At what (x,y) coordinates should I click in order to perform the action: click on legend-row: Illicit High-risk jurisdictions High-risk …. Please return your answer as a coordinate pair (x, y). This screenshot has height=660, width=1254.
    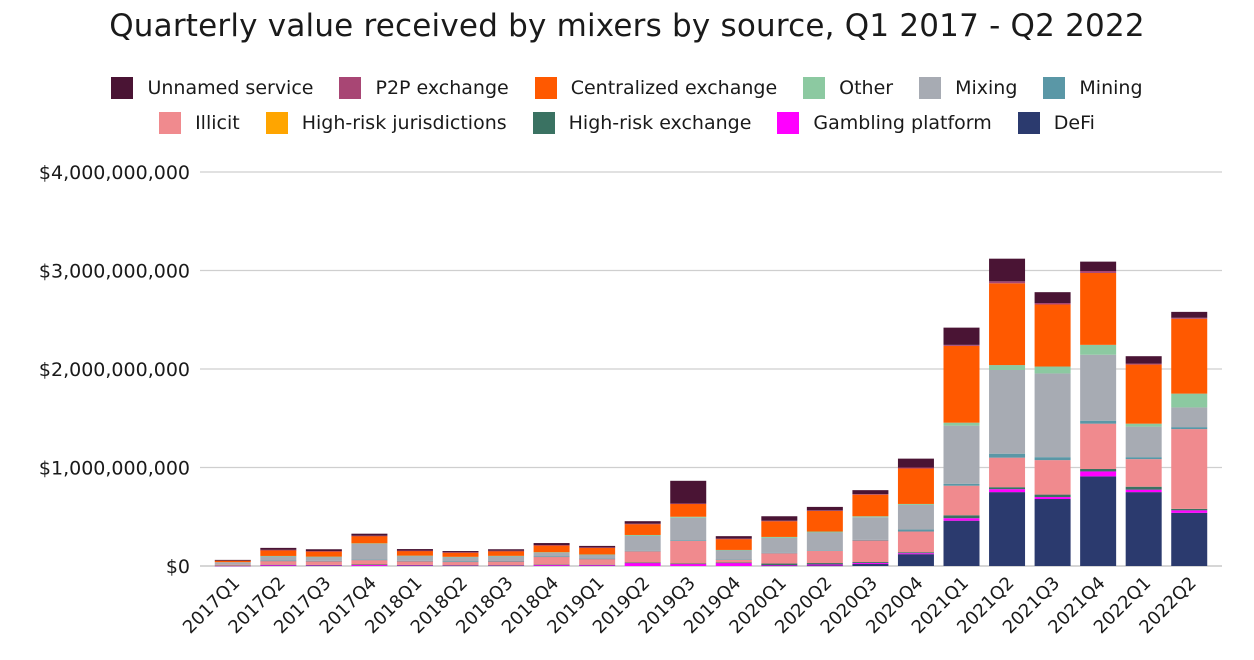
    Looking at the image, I should click on (627, 122).